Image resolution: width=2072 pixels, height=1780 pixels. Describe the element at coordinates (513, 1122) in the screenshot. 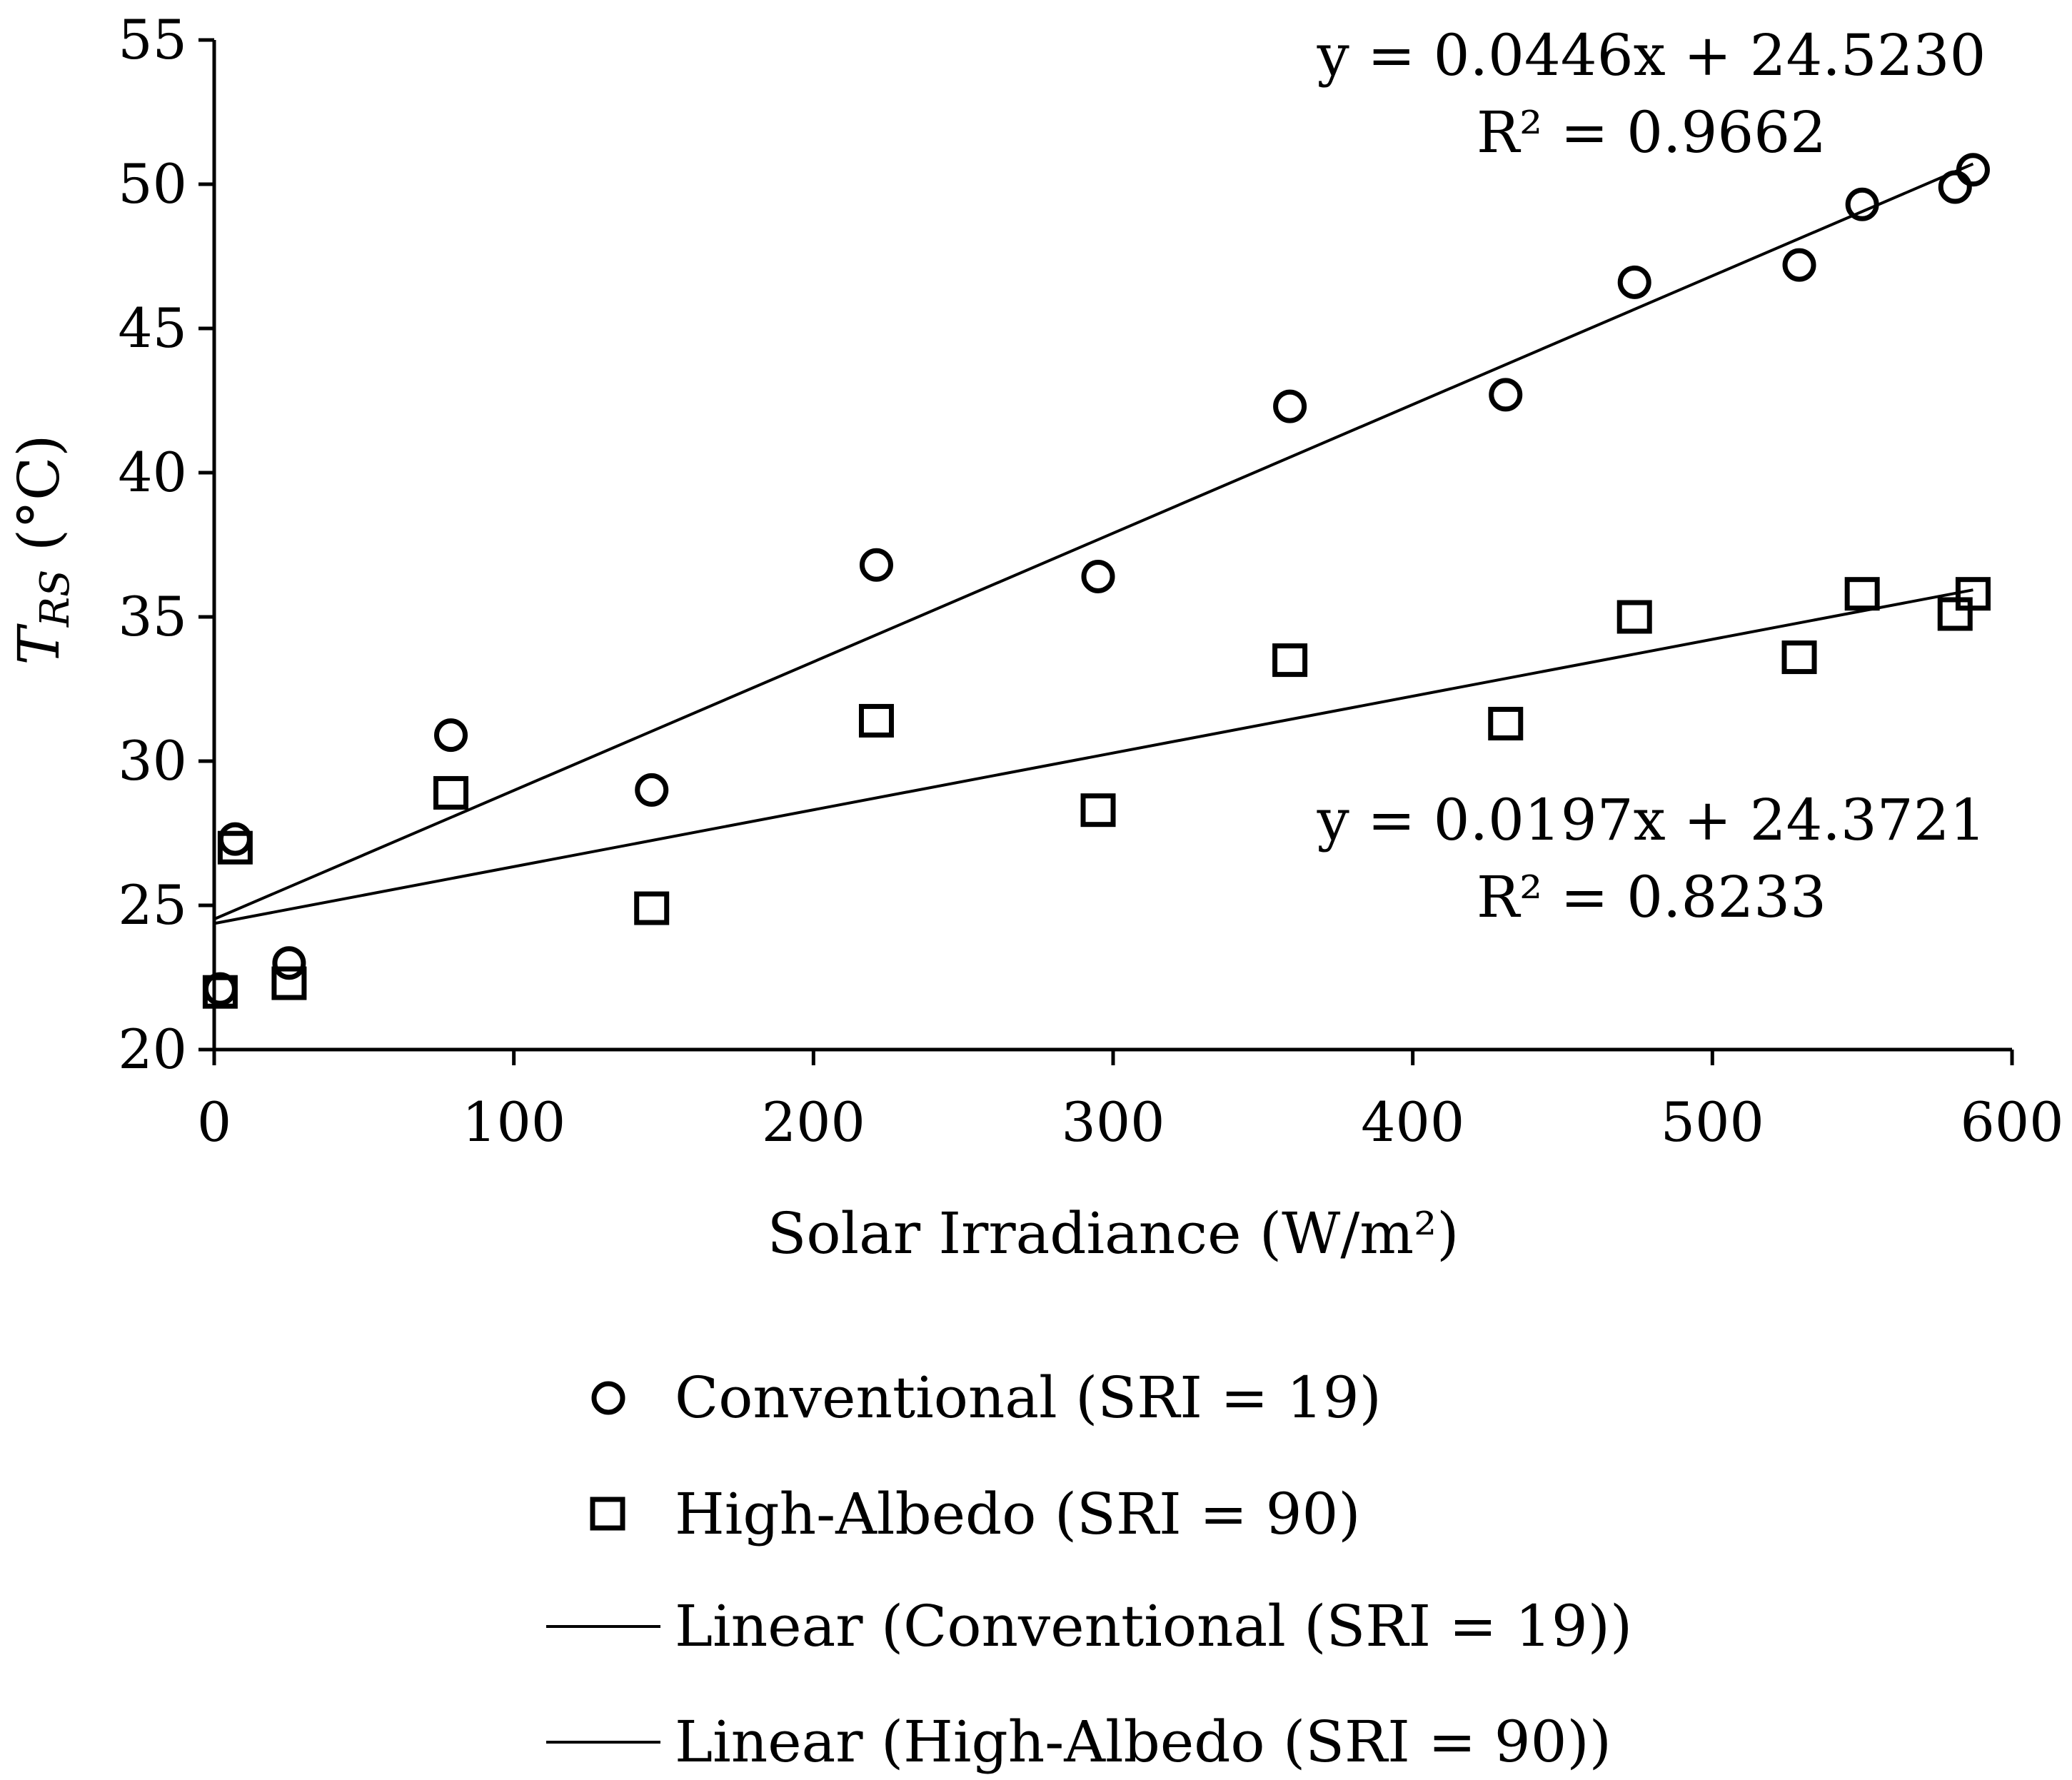

I see `x-tick-label: 100` at that location.